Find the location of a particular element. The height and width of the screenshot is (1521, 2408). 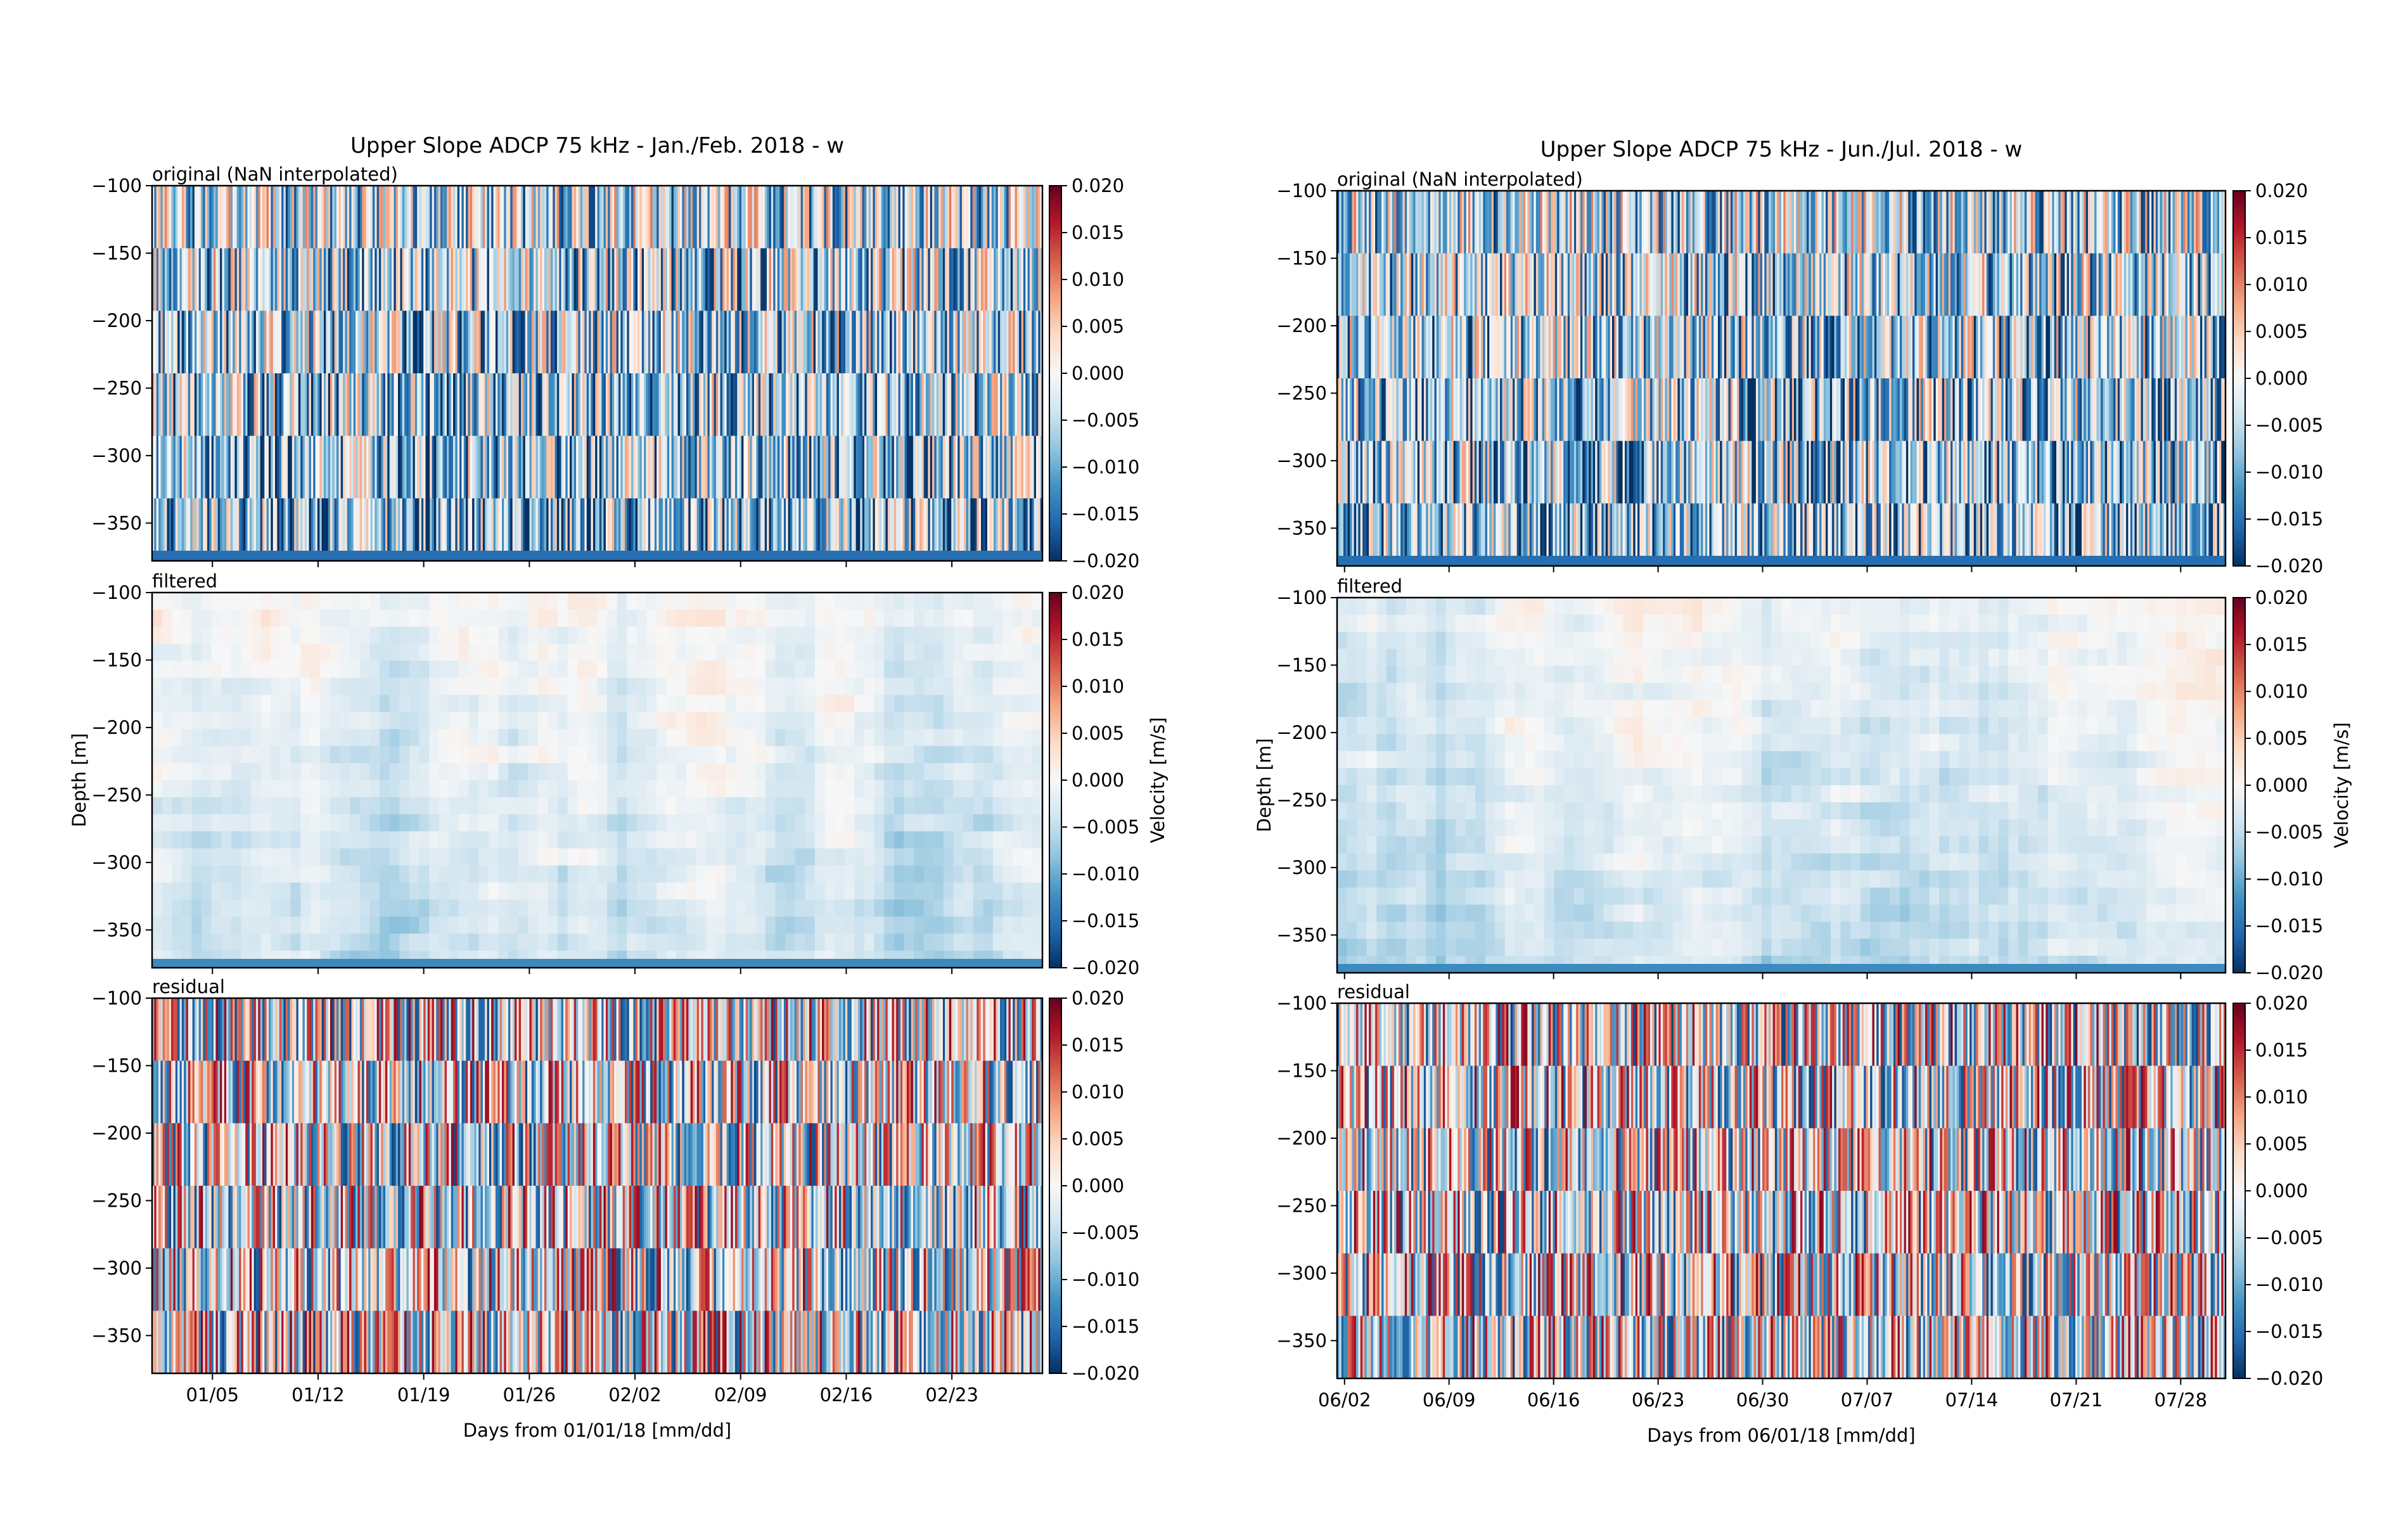

colorbar-tick-label: −0.010 is located at coordinates (1105, 467).